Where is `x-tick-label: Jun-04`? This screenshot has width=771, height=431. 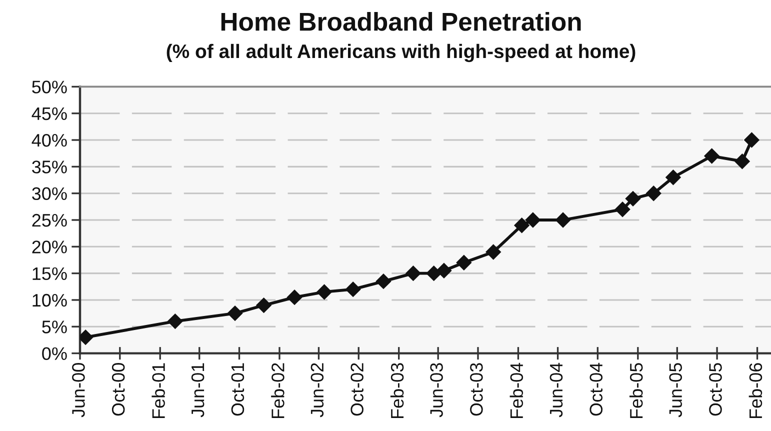
x-tick-label: Jun-04 is located at coordinates (556, 390).